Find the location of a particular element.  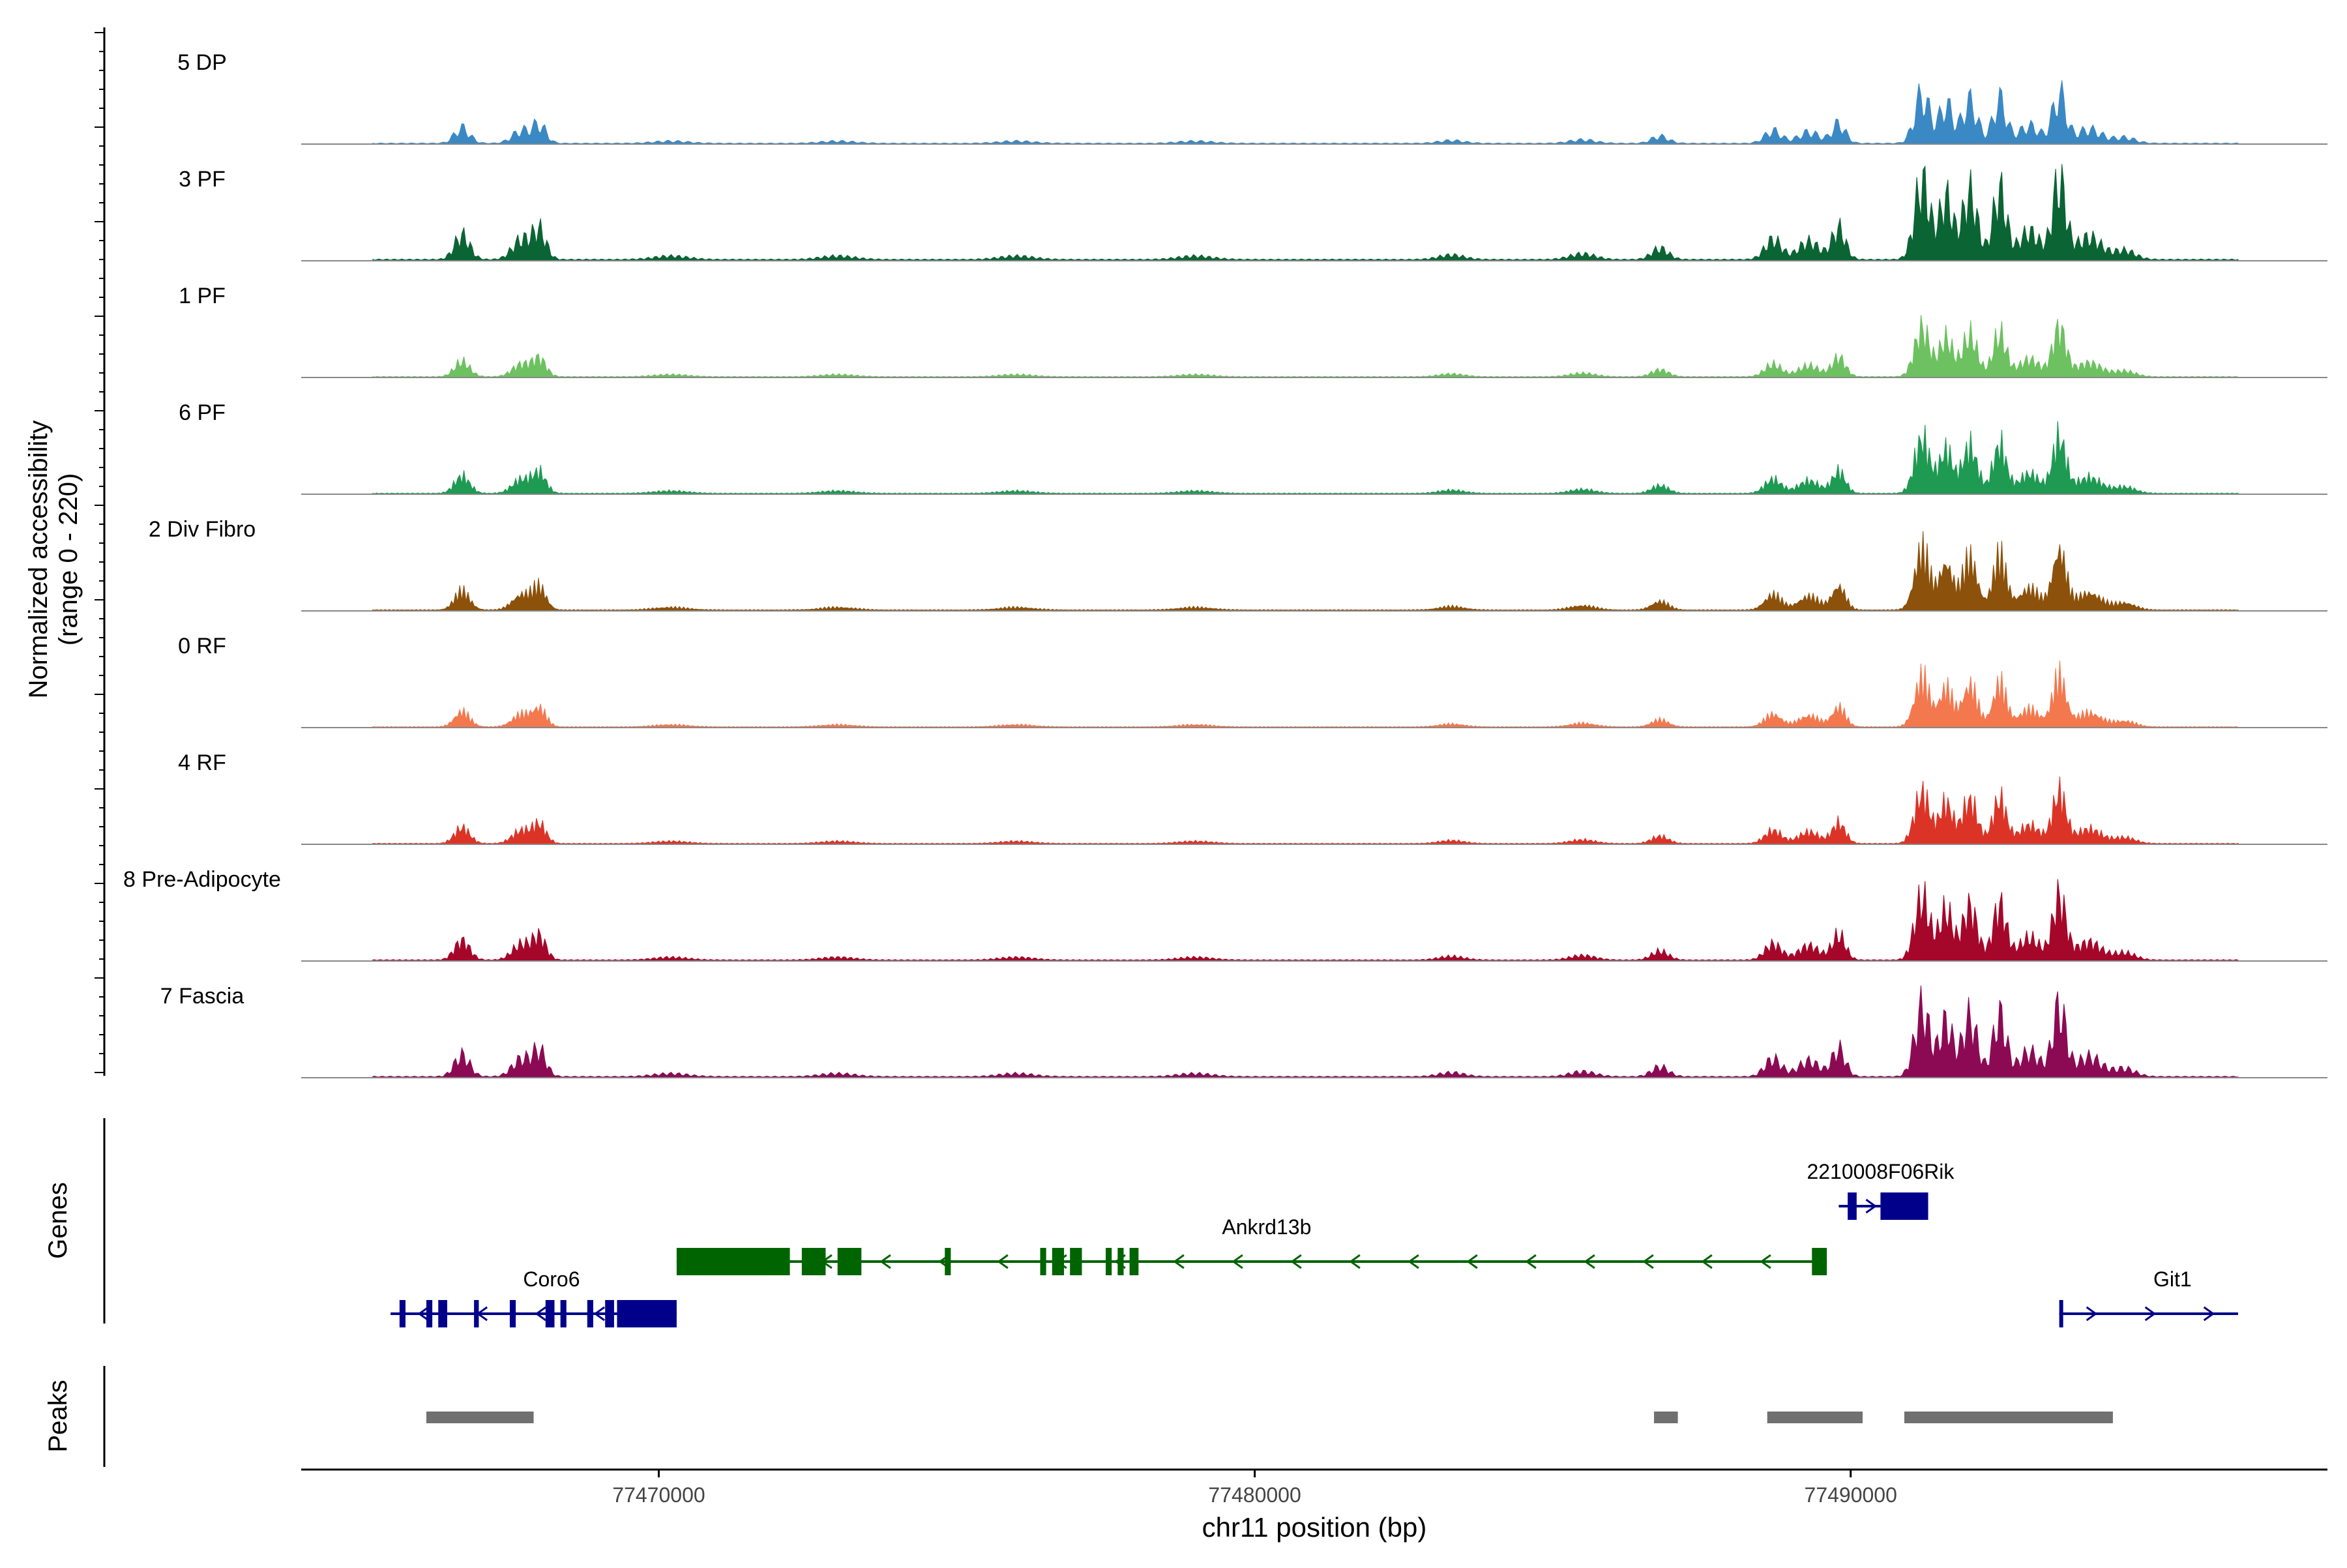

x-tick-label: 77480000 is located at coordinates (1254, 1495).